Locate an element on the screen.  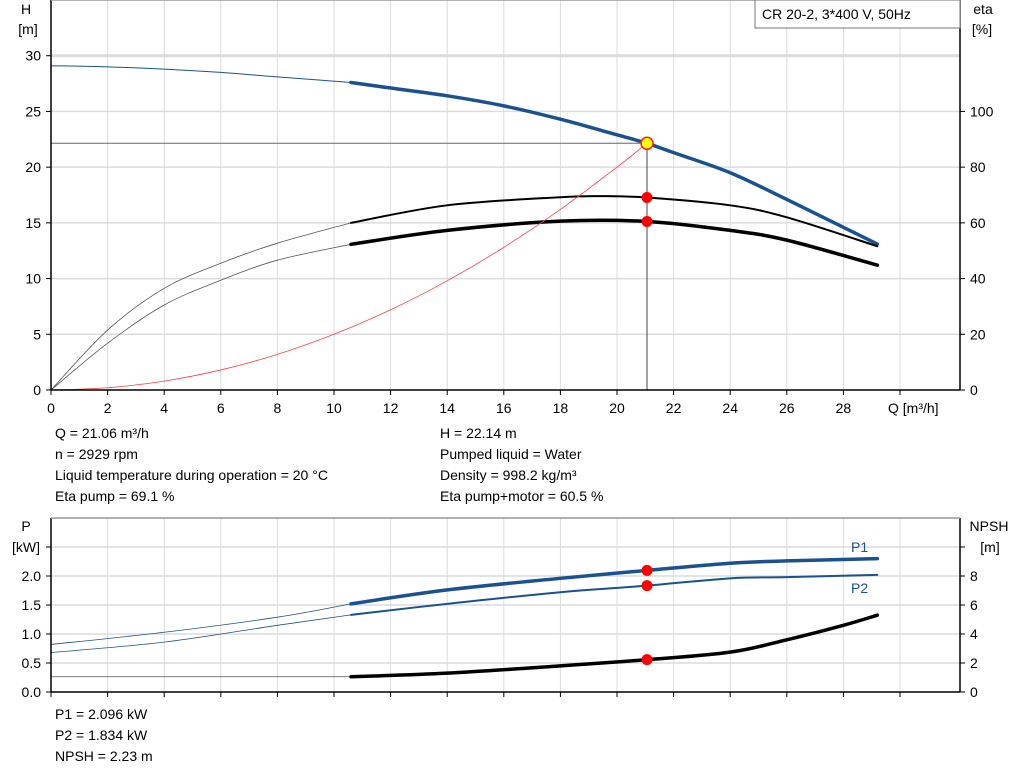
eta-pump-motor-curve is located at coordinates (614, 242).